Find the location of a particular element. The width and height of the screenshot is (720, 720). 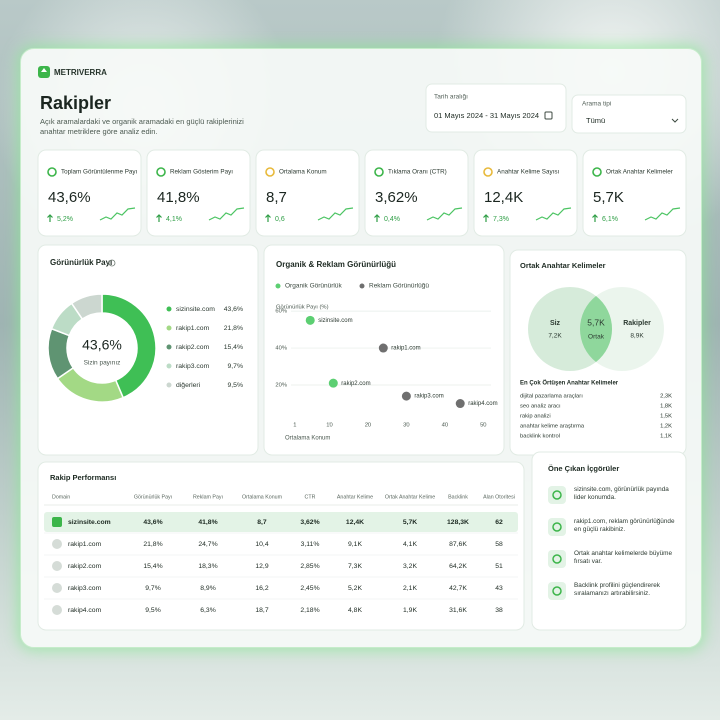

type-filter is located at coordinates (629, 114).